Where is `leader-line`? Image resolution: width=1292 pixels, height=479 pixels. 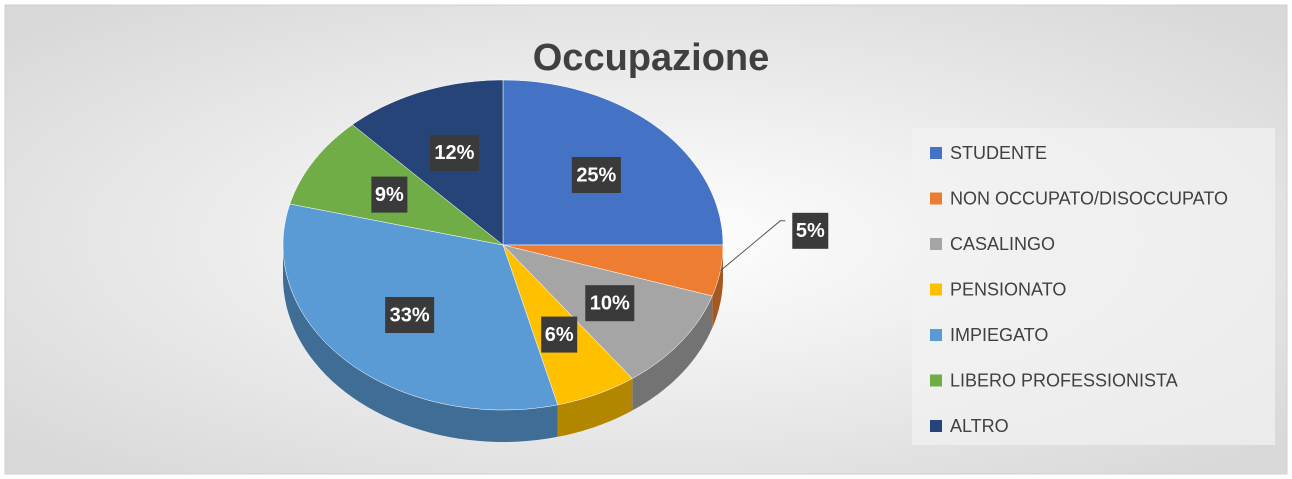 leader-line is located at coordinates (752, 246).